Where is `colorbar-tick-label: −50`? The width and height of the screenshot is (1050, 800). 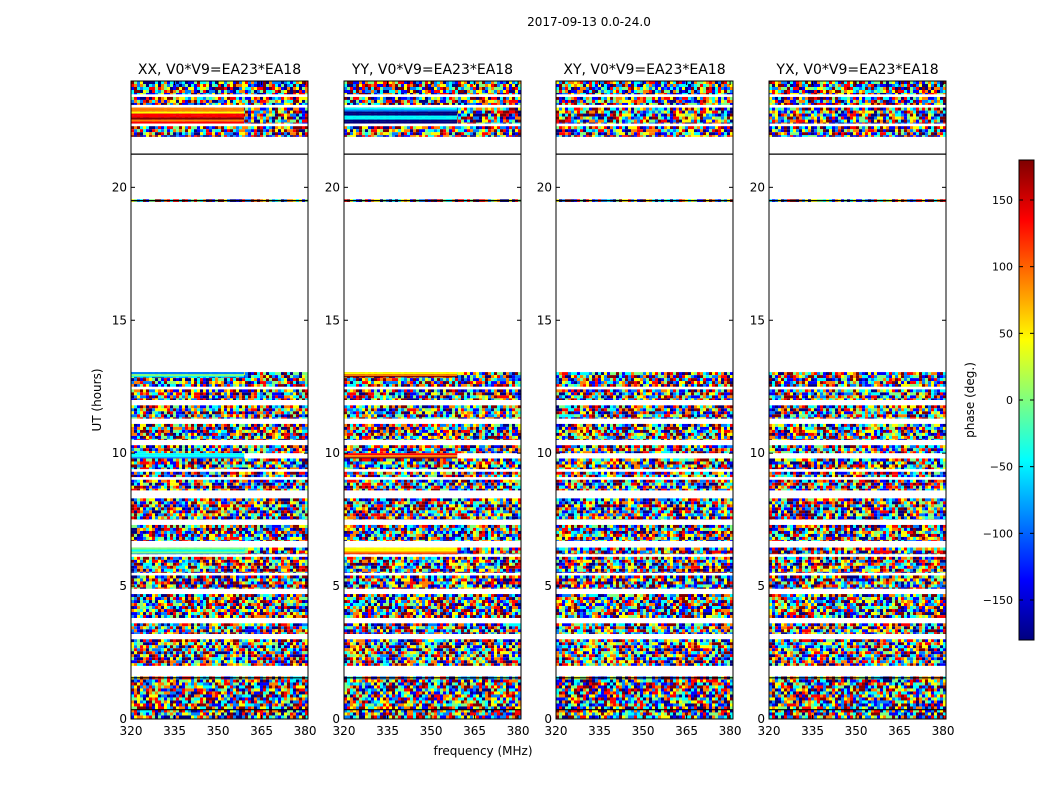
colorbar-tick-label: −50 is located at coordinates (1001, 467).